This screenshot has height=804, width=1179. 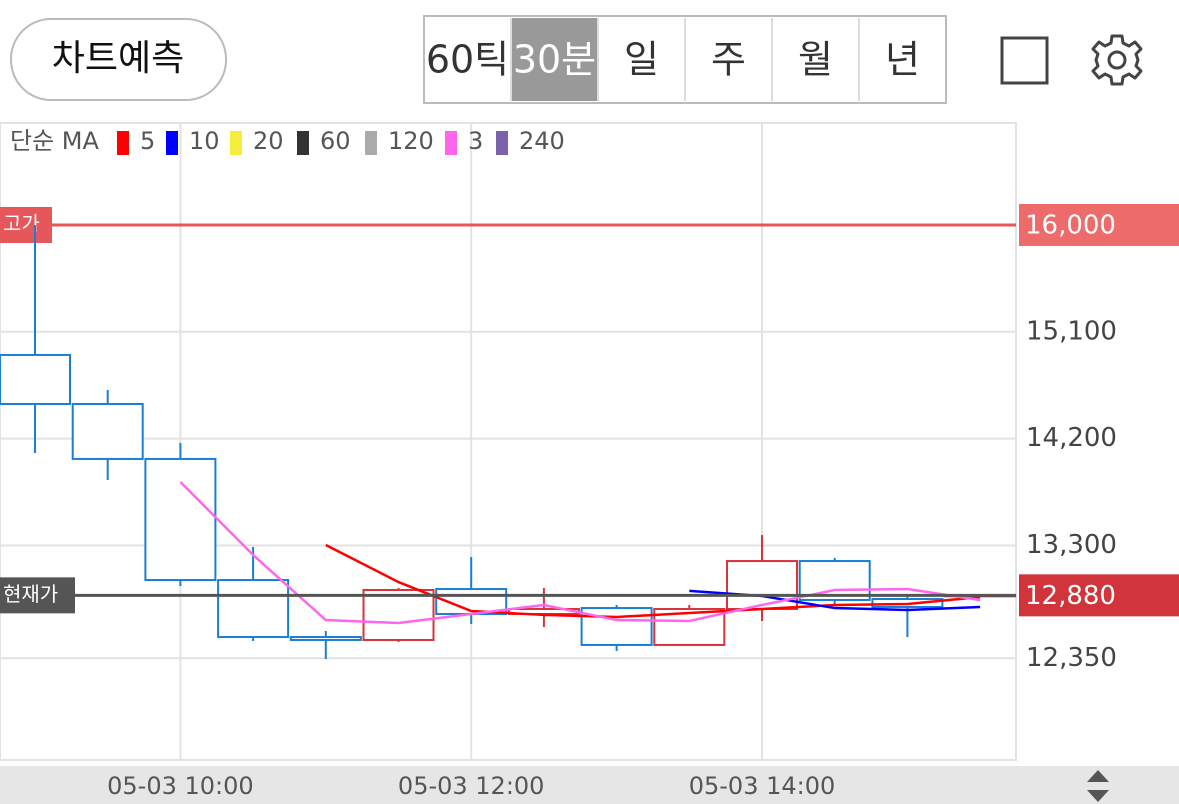 What do you see at coordinates (54, 141) in the screenshot?
I see `legend-title: 단순 MA` at bounding box center [54, 141].